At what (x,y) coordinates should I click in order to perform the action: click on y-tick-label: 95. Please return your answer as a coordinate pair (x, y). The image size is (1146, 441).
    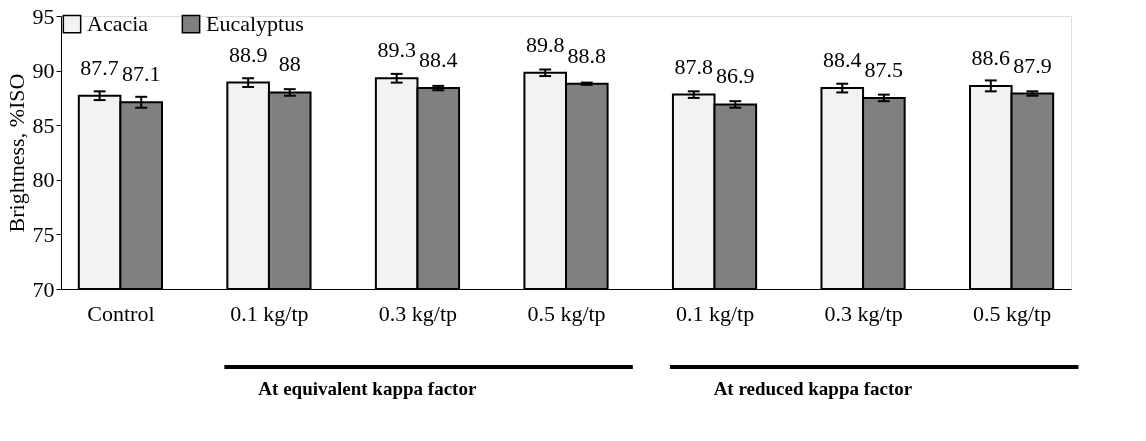
    Looking at the image, I should click on (43, 16).